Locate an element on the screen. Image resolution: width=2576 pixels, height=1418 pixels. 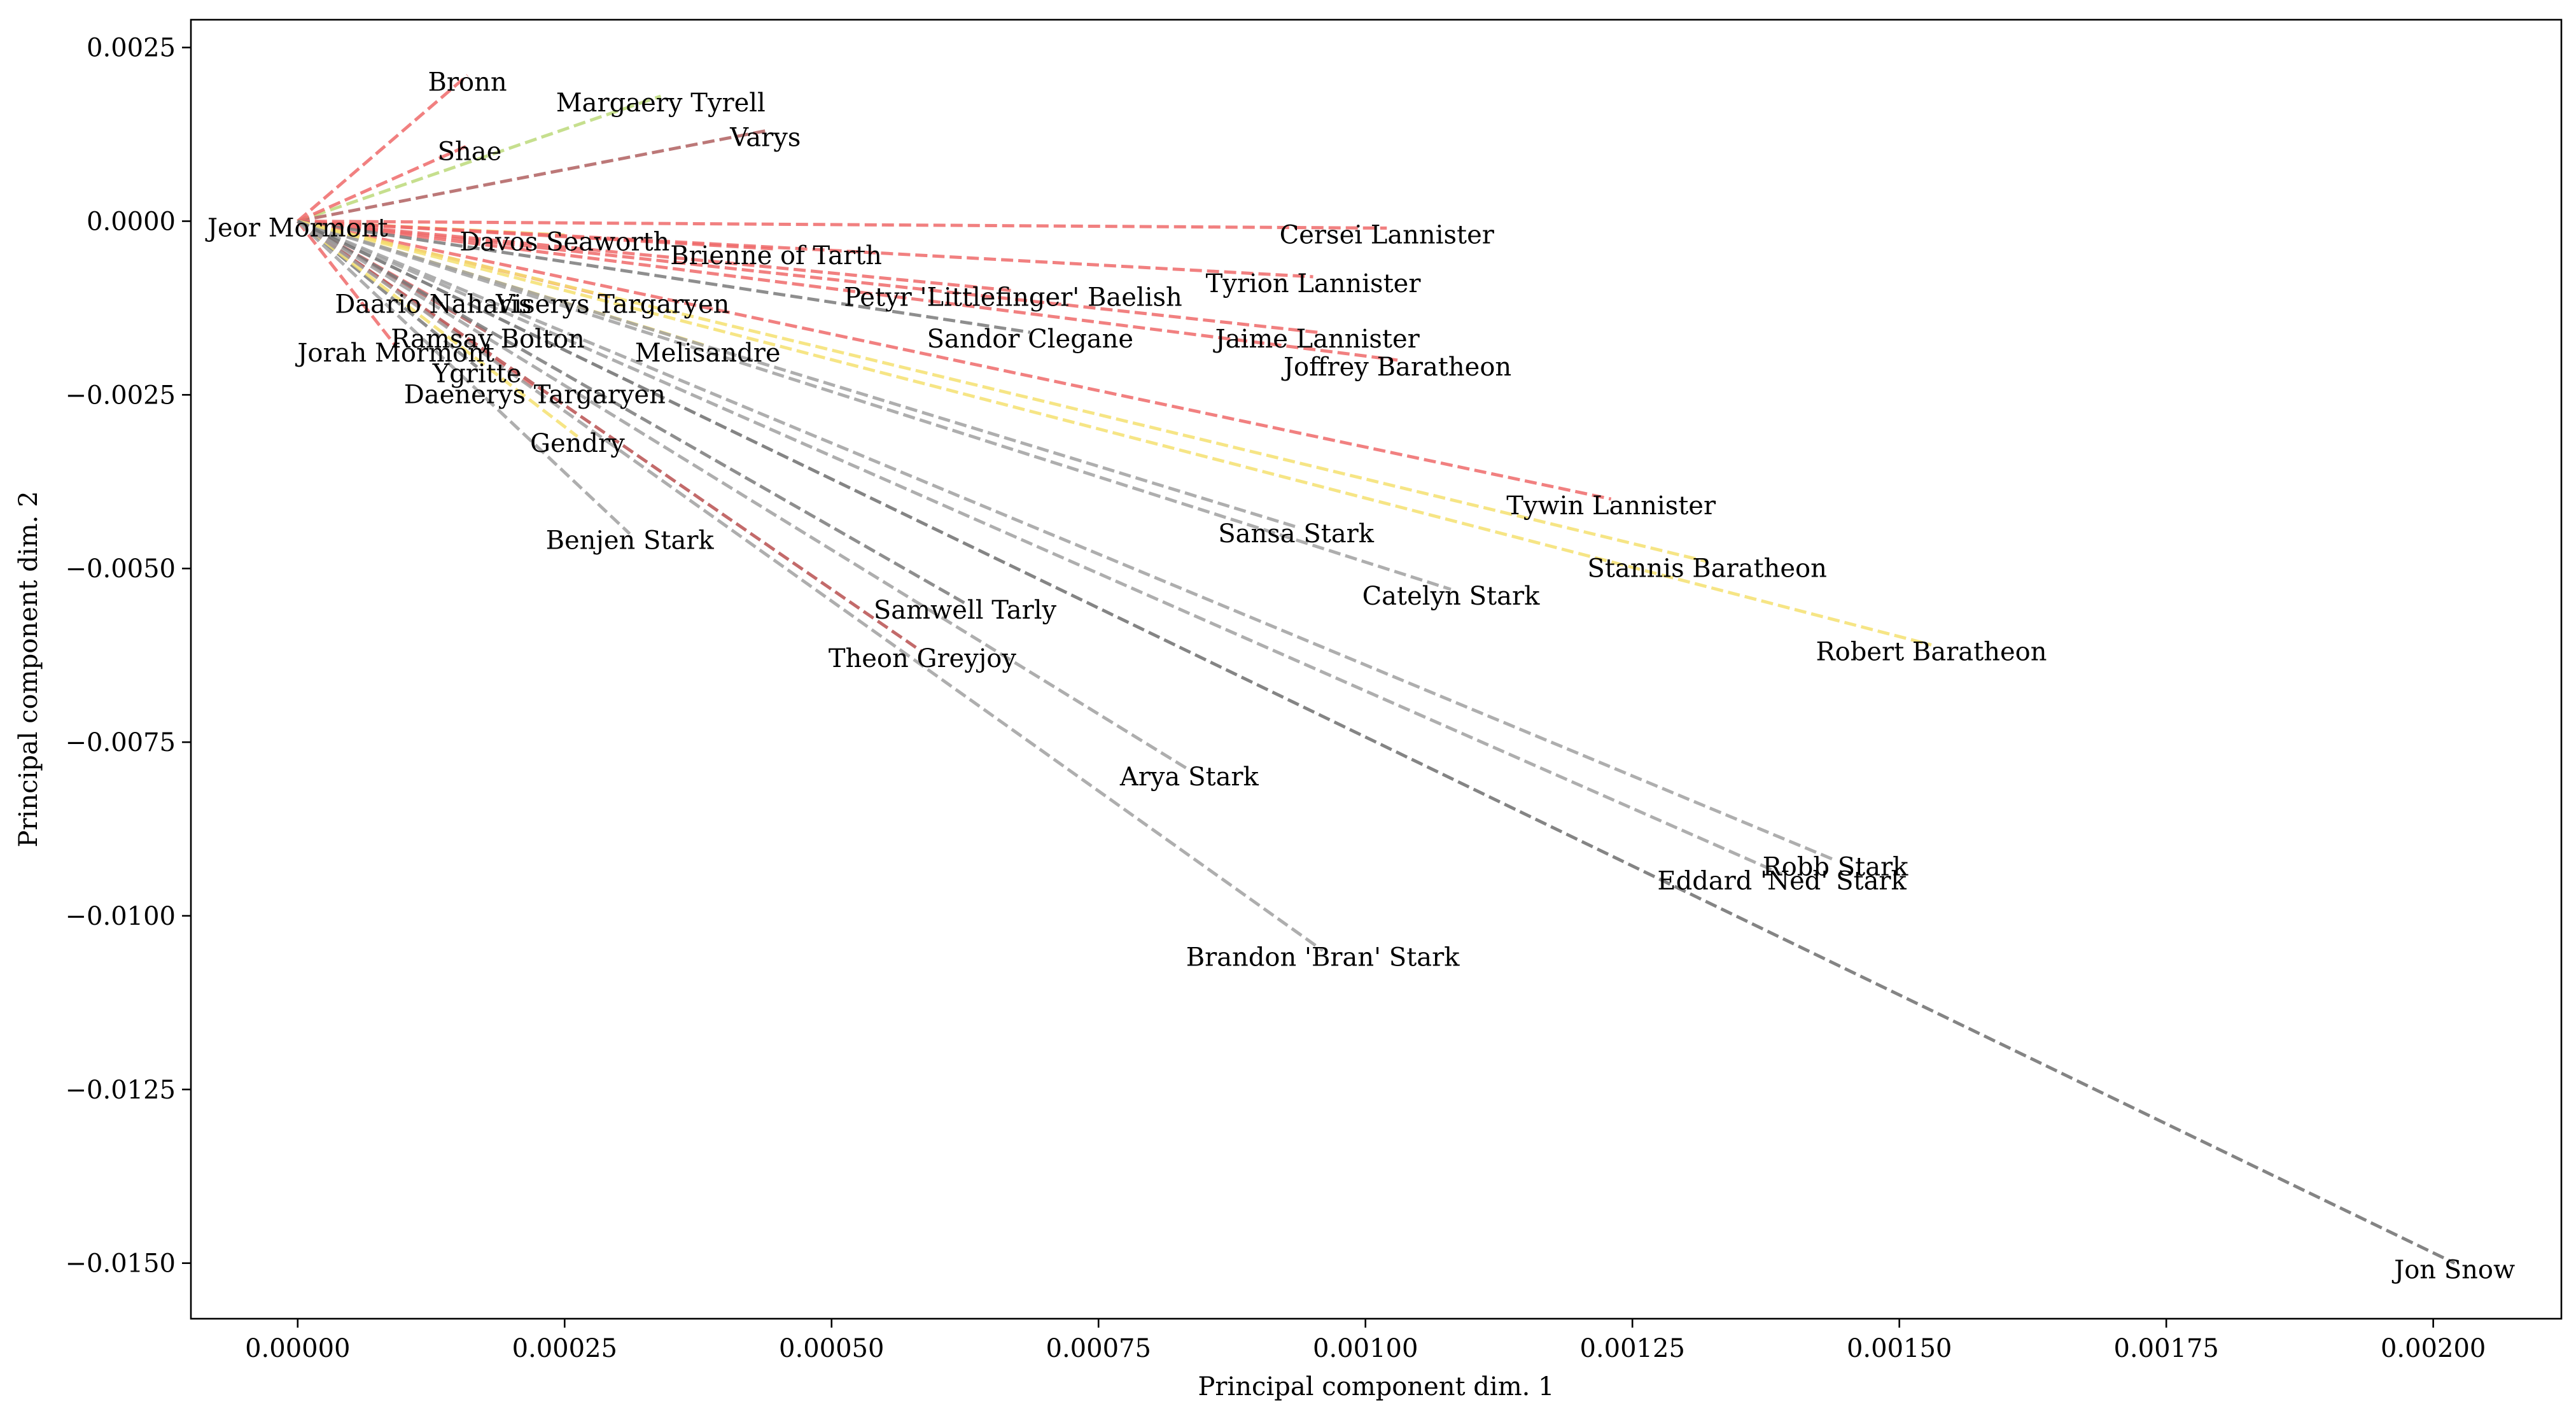
point-label-7: Brienne of Tarth is located at coordinates (776, 256).